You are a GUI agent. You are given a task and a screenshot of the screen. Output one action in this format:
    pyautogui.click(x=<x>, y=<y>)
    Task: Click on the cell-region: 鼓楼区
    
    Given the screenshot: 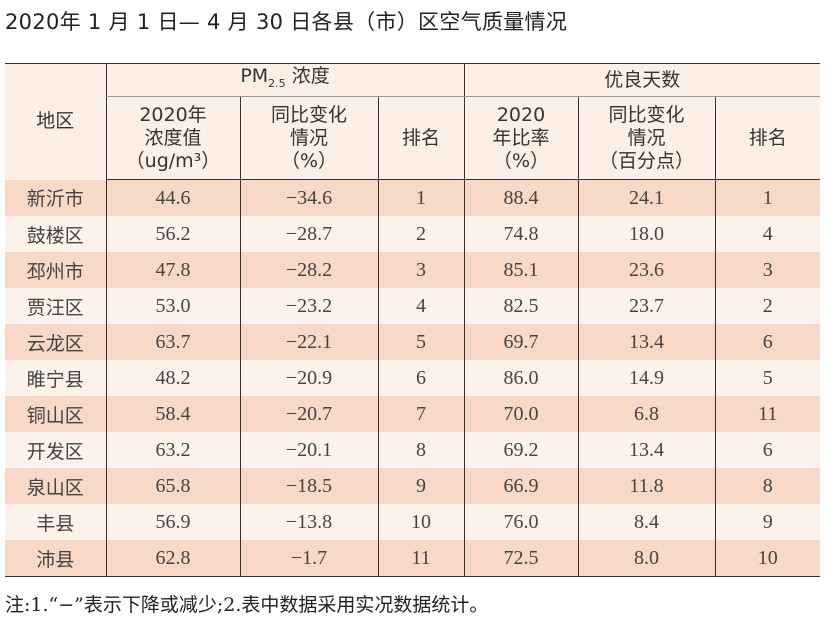 What is the action you would take?
    pyautogui.click(x=55, y=234)
    